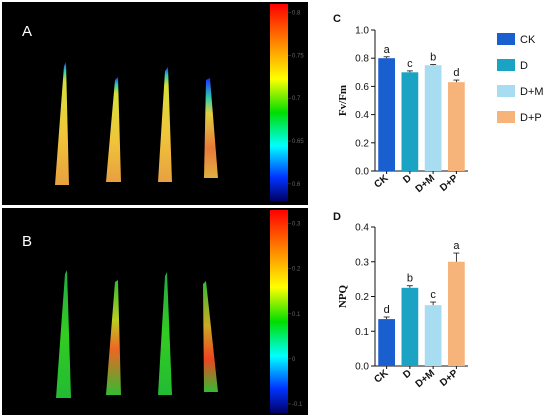 Image resolution: width=550 pixels, height=417 pixels. Describe the element at coordinates (362, 332) in the screenshot. I see `y-tick-label: 0.1` at that location.